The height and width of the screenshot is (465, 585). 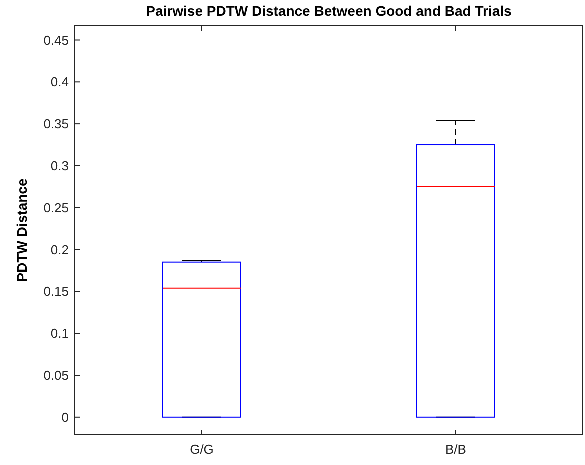 What do you see at coordinates (56, 208) in the screenshot?
I see `y-tick-label: 0.25` at bounding box center [56, 208].